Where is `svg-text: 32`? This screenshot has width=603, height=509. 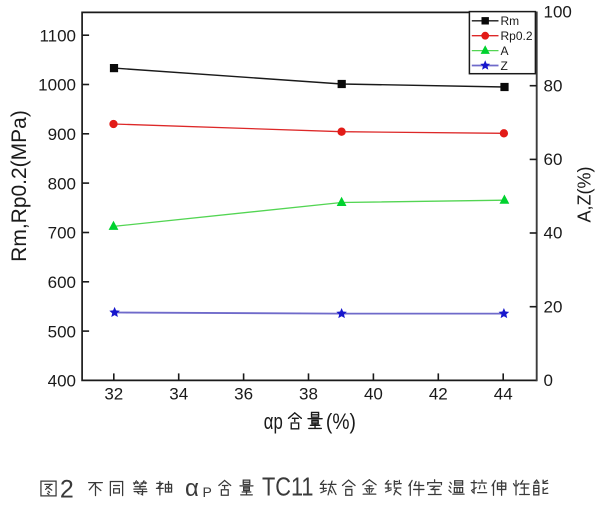 svg-text: 32 is located at coordinates (113, 394).